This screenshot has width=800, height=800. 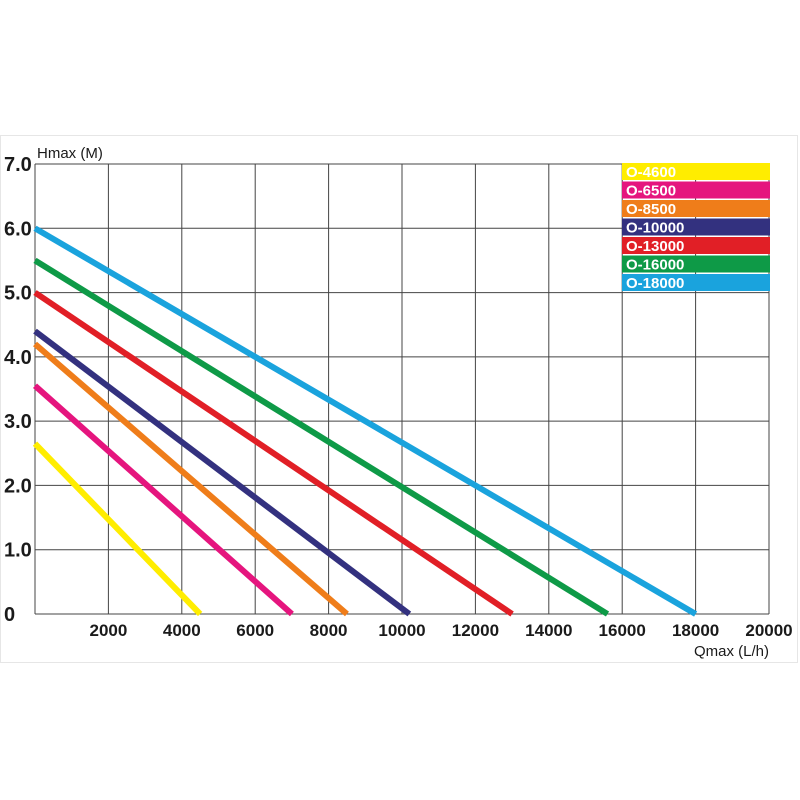 What do you see at coordinates (548, 630) in the screenshot?
I see `x-tick-label: 14000` at bounding box center [548, 630].